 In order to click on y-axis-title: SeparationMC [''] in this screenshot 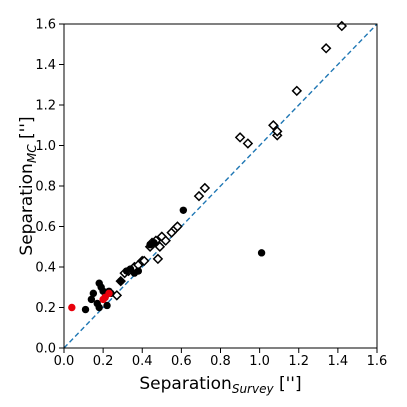, I will do `click(28, 185)`.